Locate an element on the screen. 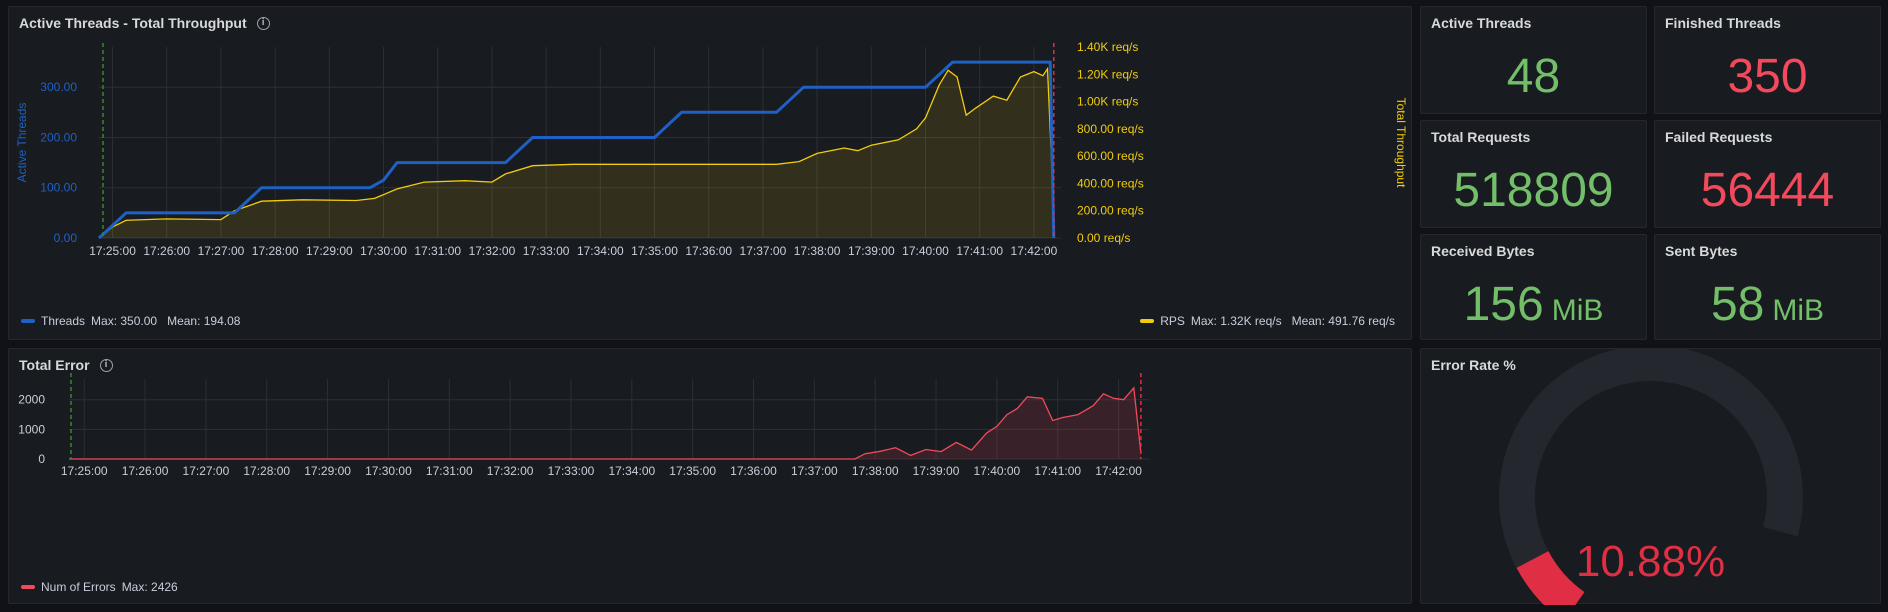  stat-finished-threads: Finished Threads 350 is located at coordinates (1767, 60).